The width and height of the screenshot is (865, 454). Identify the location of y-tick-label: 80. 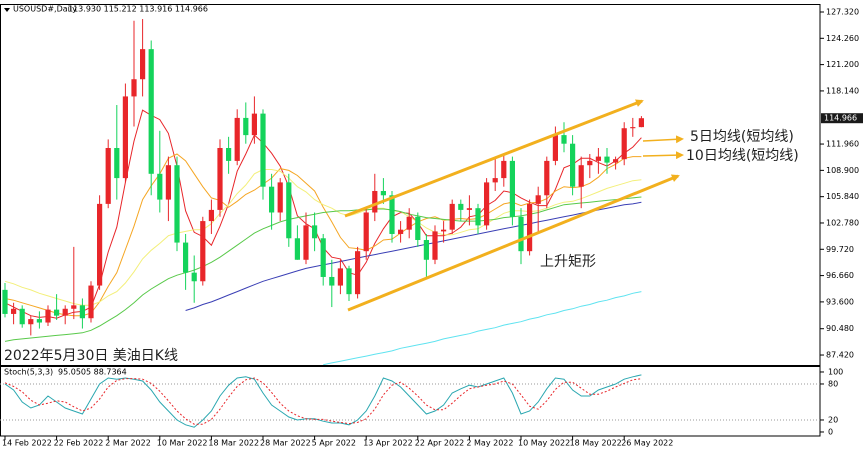
(833, 383).